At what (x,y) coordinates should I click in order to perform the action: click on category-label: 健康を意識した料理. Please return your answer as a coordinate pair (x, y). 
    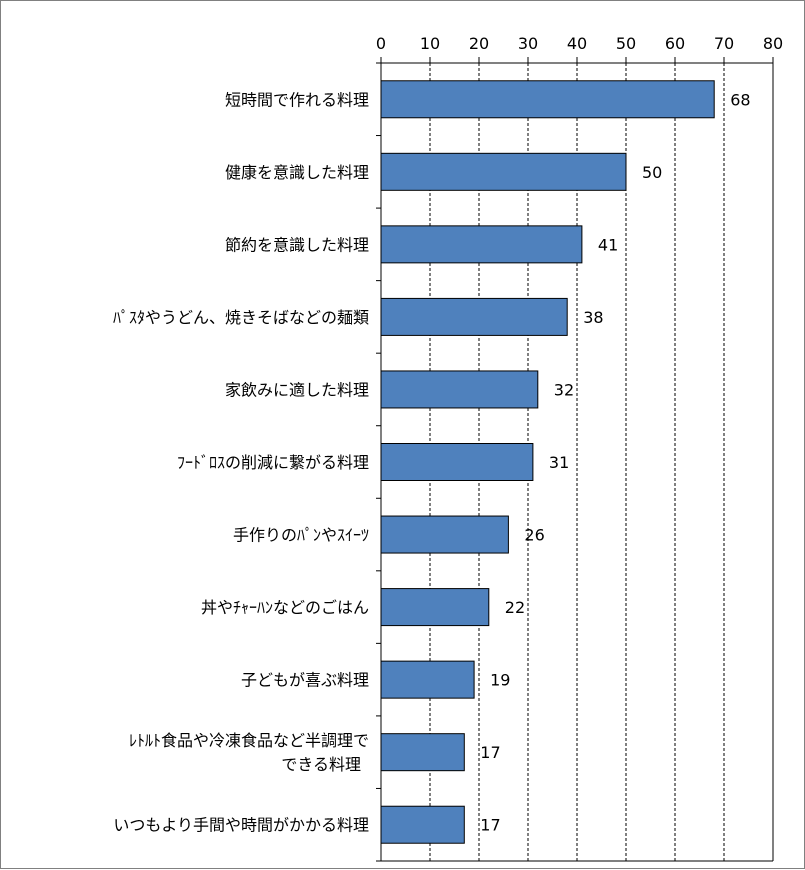
    Looking at the image, I should click on (297, 172).